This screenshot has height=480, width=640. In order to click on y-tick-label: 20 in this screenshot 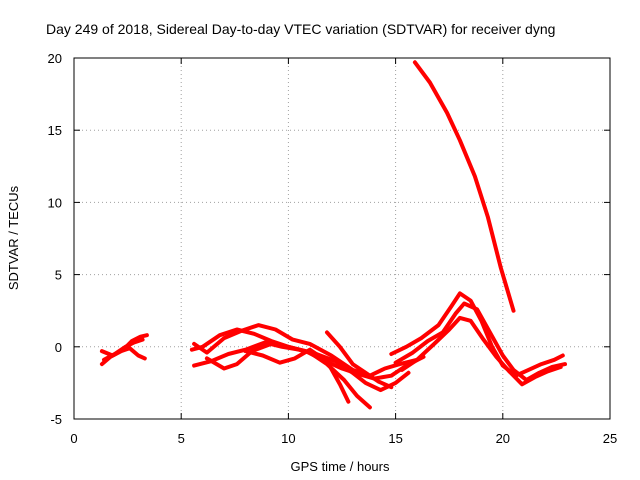, I will do `click(55, 58)`.